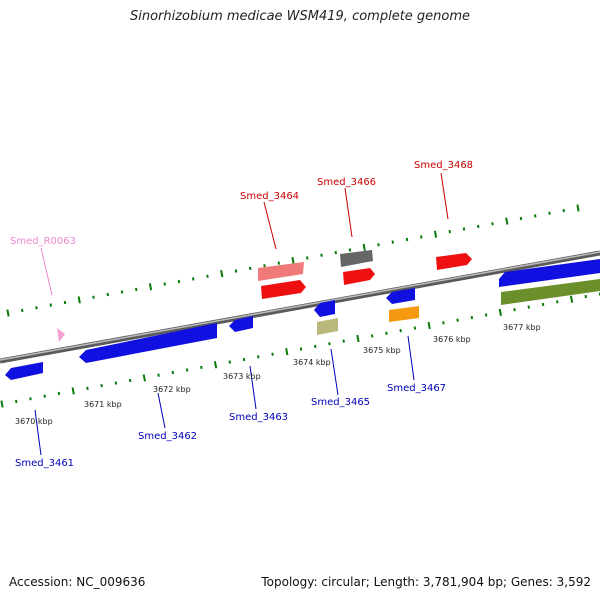 The height and width of the screenshot is (600, 600). Describe the element at coordinates (167, 436) in the screenshot. I see `gene-label-smed-3462: Smed_3462` at that location.